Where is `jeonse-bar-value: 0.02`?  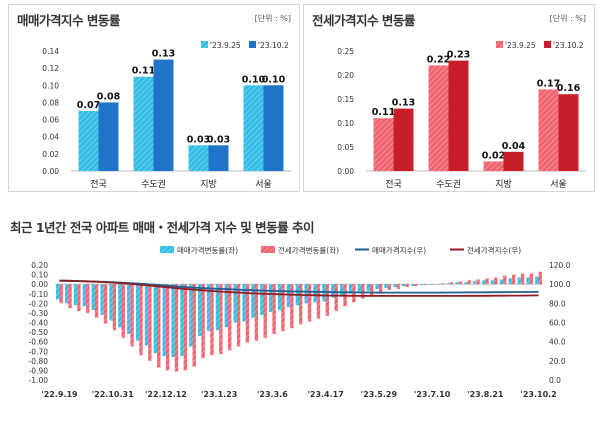
jeonse-bar-value: 0.02 is located at coordinates (493, 155).